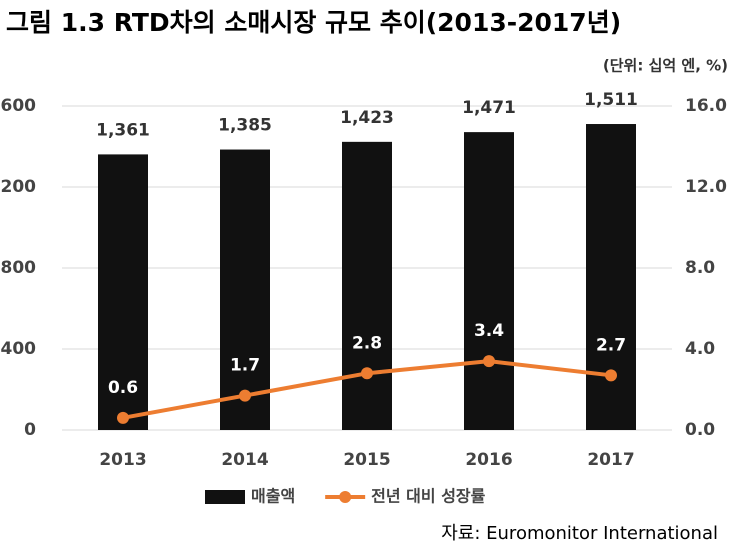  What do you see at coordinates (706, 106) in the screenshot?
I see `y2-tick-label: 16.0` at bounding box center [706, 106].